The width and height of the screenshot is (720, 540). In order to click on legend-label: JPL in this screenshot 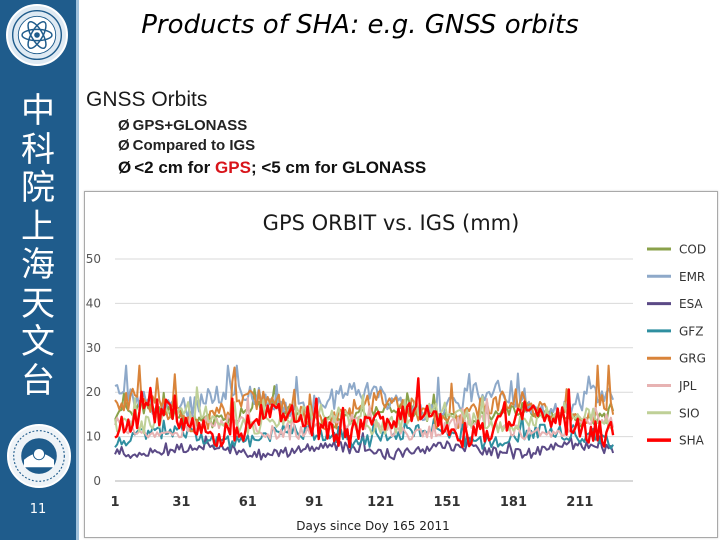, I will do `click(687, 386)`.